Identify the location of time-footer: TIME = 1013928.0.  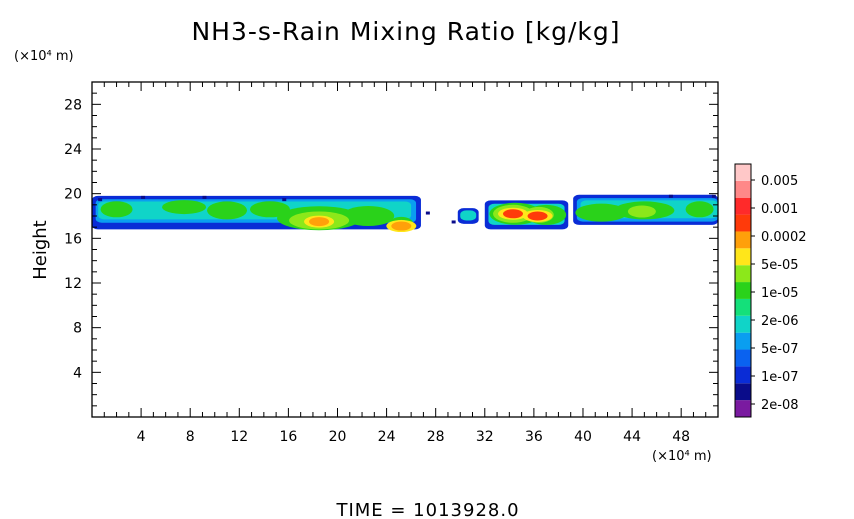
(427, 509).